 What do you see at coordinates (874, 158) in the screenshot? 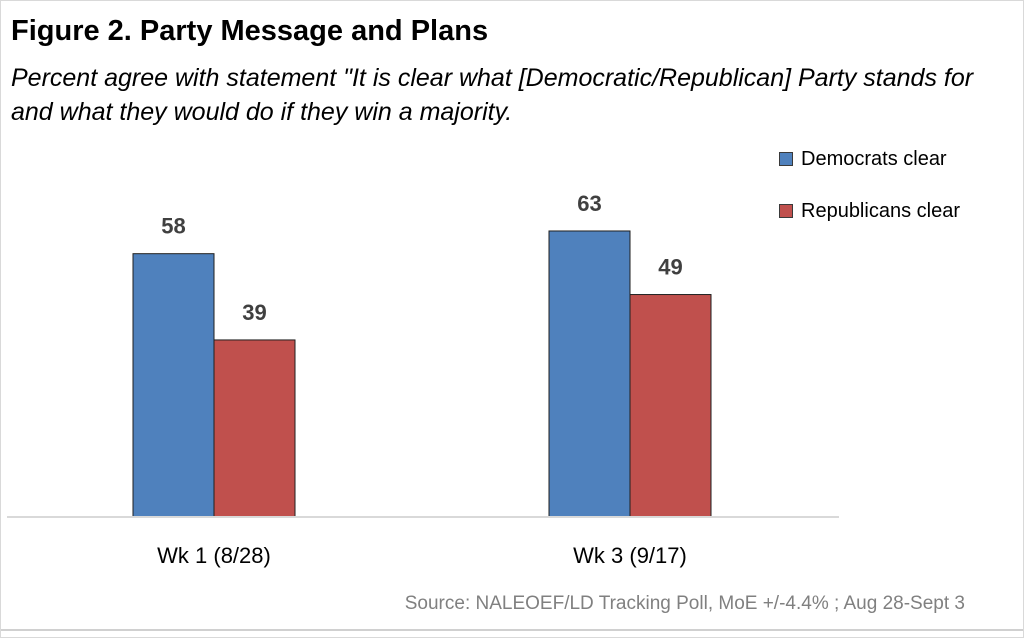
I see `legend-label-democrats: Democrats clear` at bounding box center [874, 158].